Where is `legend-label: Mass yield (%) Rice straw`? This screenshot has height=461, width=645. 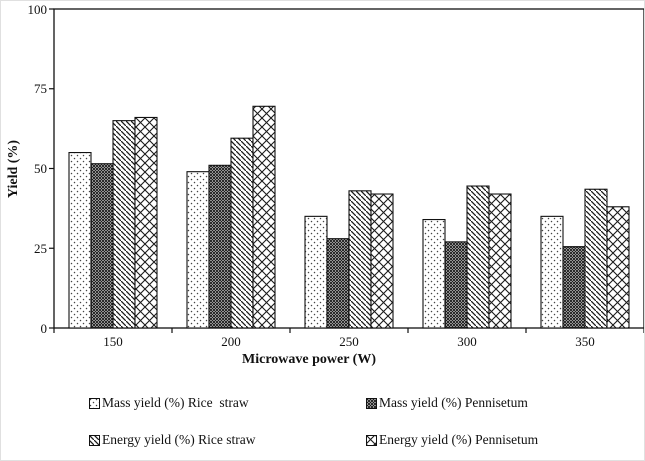 legend-label: Mass yield (%) Rice straw is located at coordinates (175, 402).